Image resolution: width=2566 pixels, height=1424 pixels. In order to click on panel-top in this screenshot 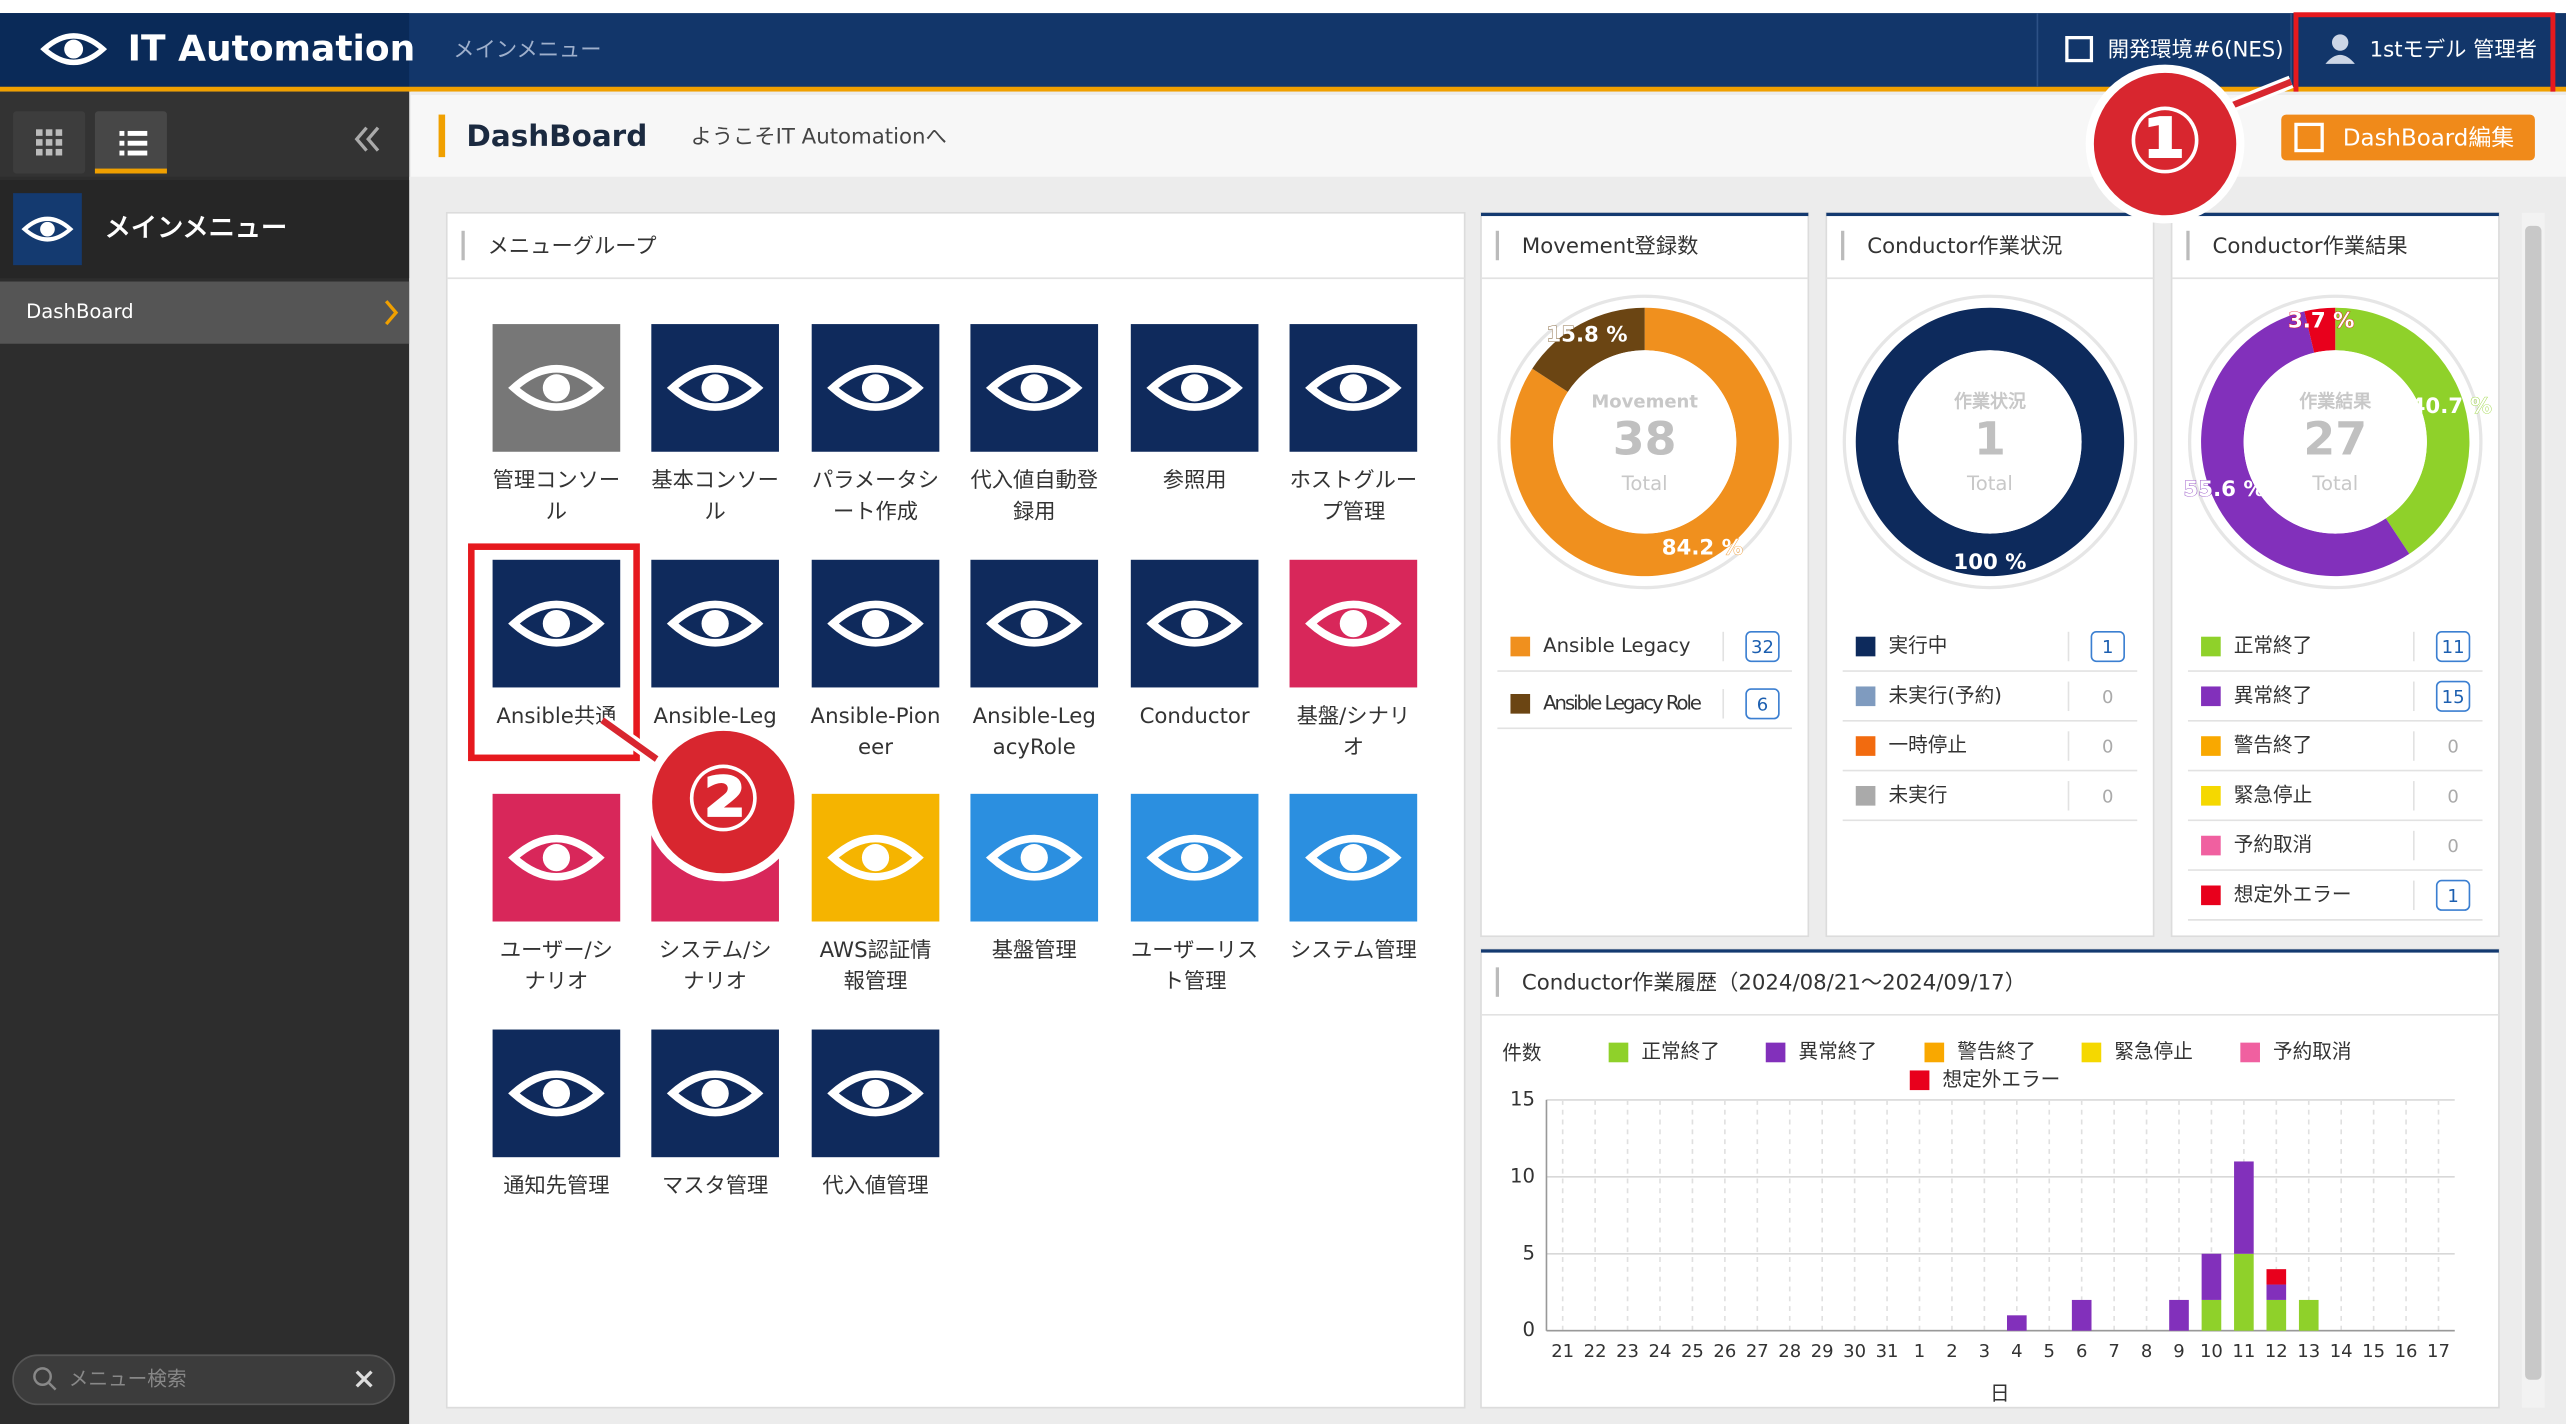, I will do `click(1645, 214)`.